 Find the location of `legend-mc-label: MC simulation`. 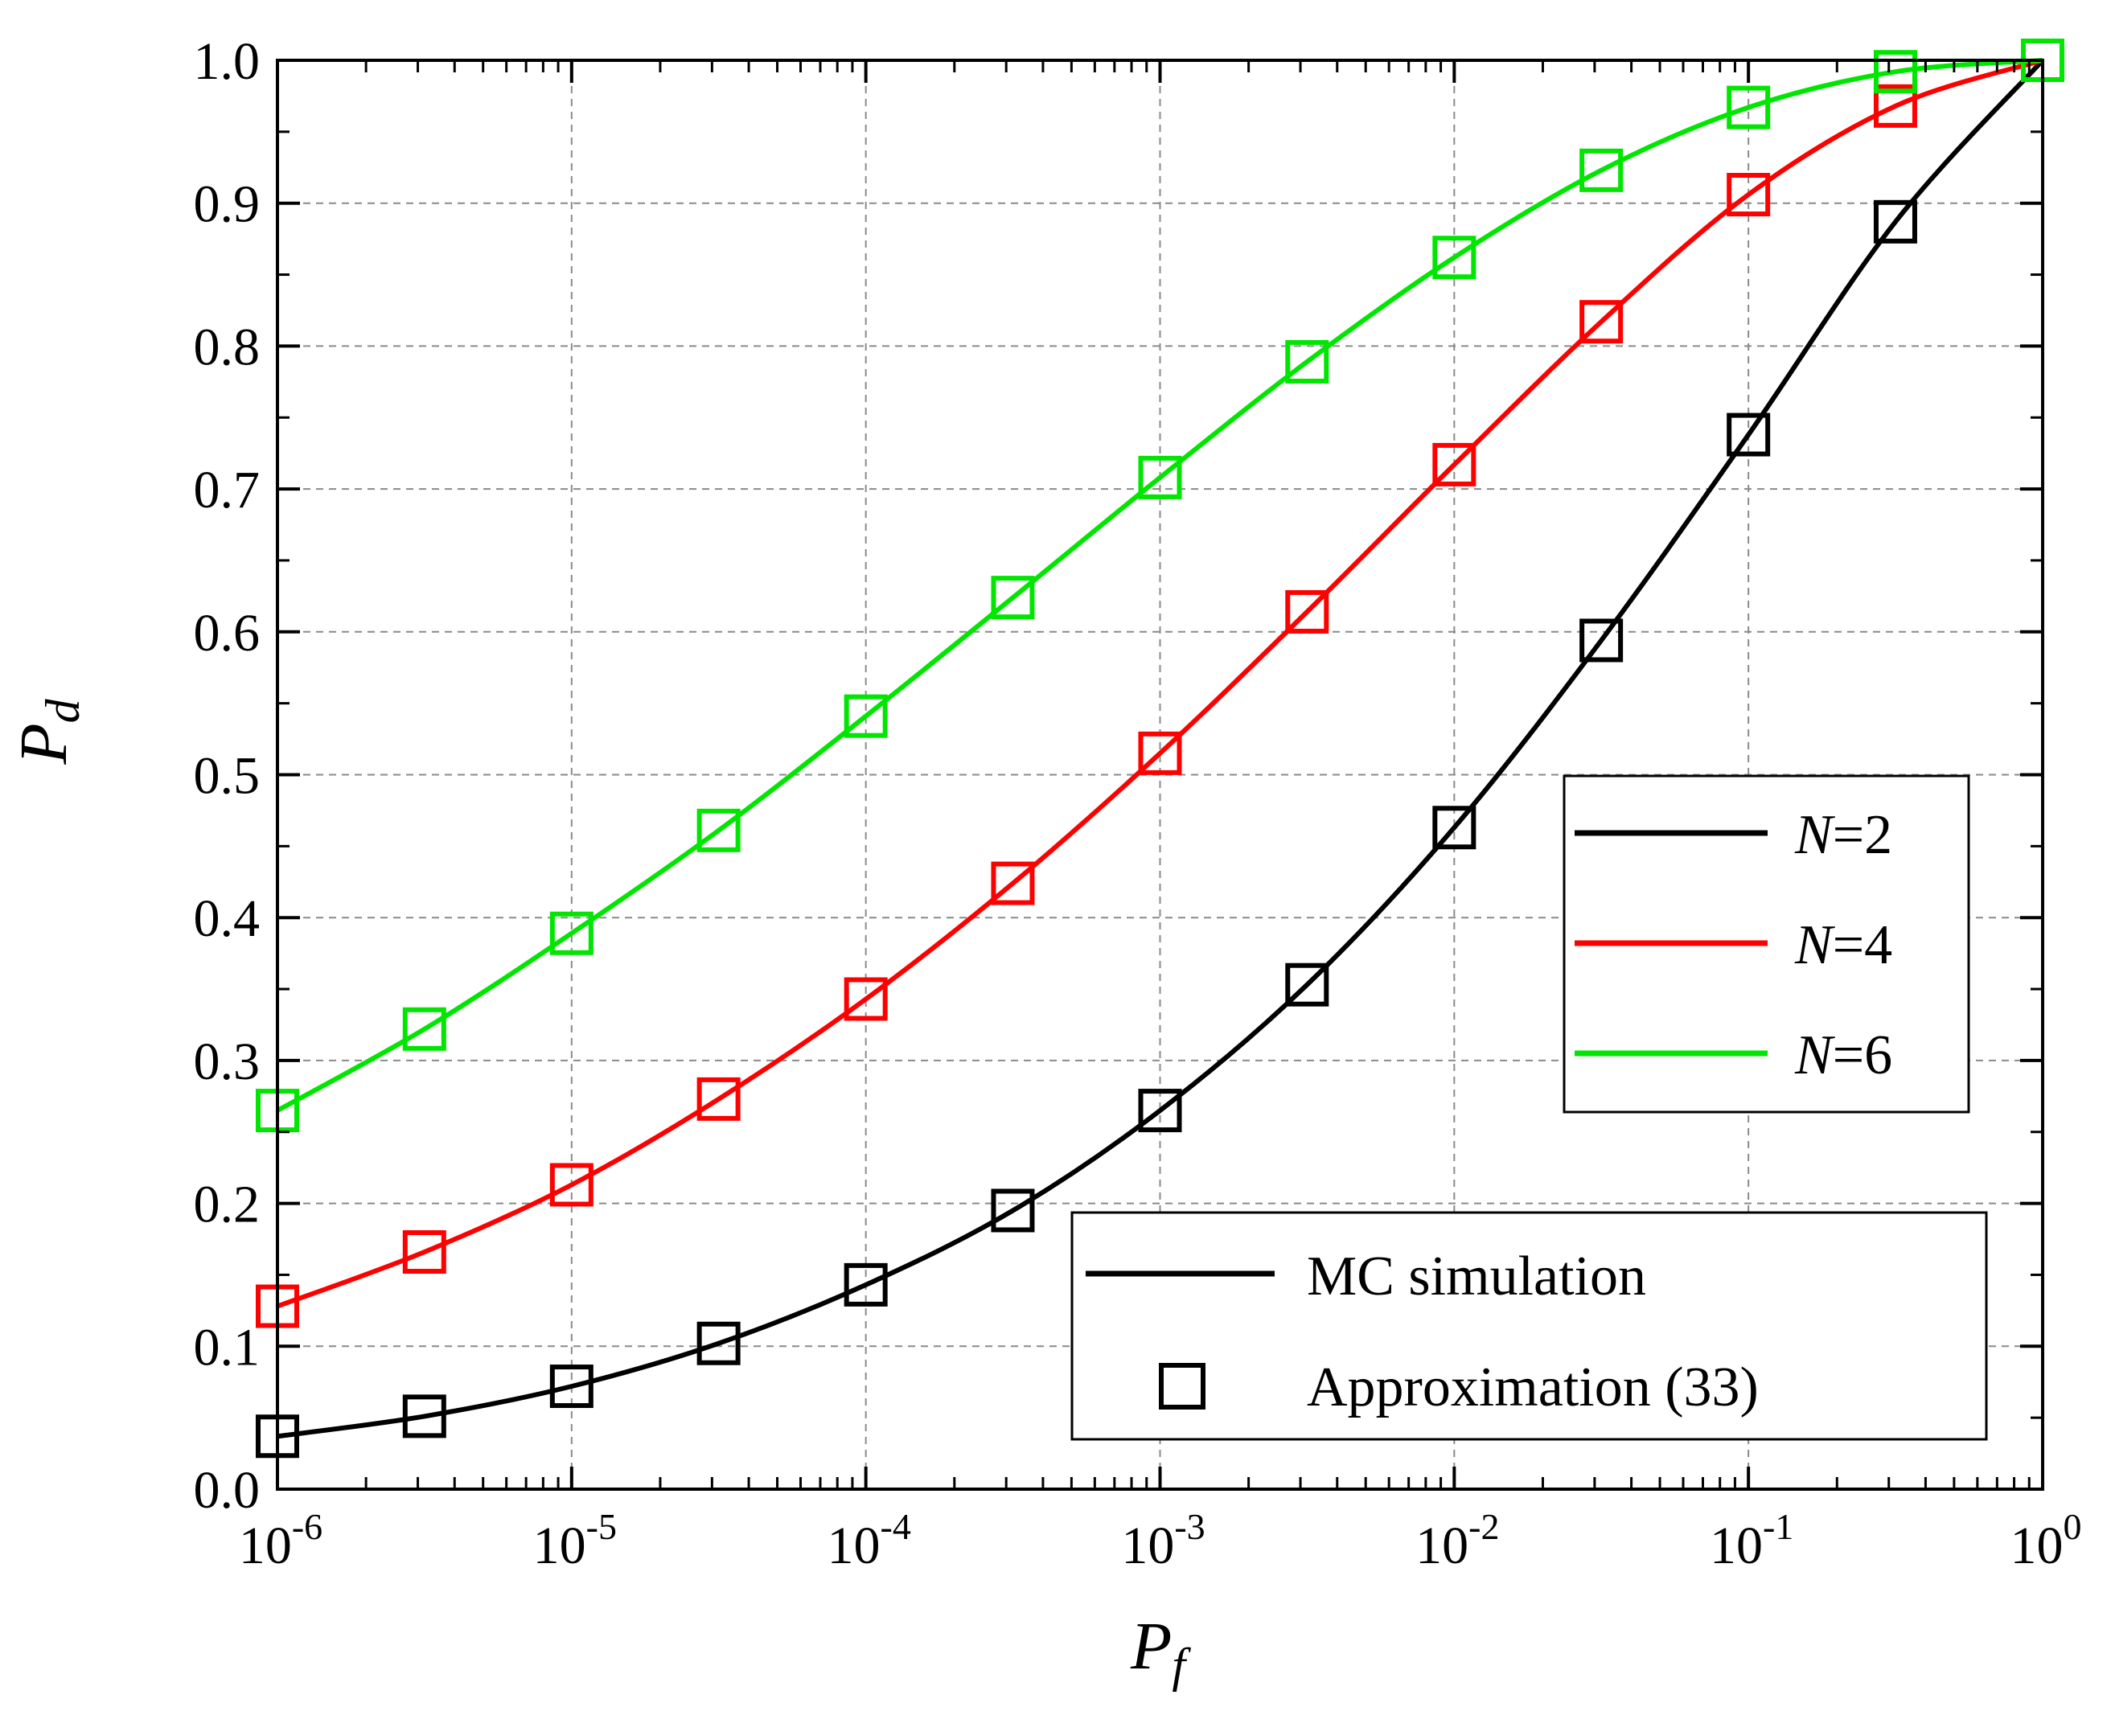

legend-mc-label: MC simulation is located at coordinates (1476, 1276).